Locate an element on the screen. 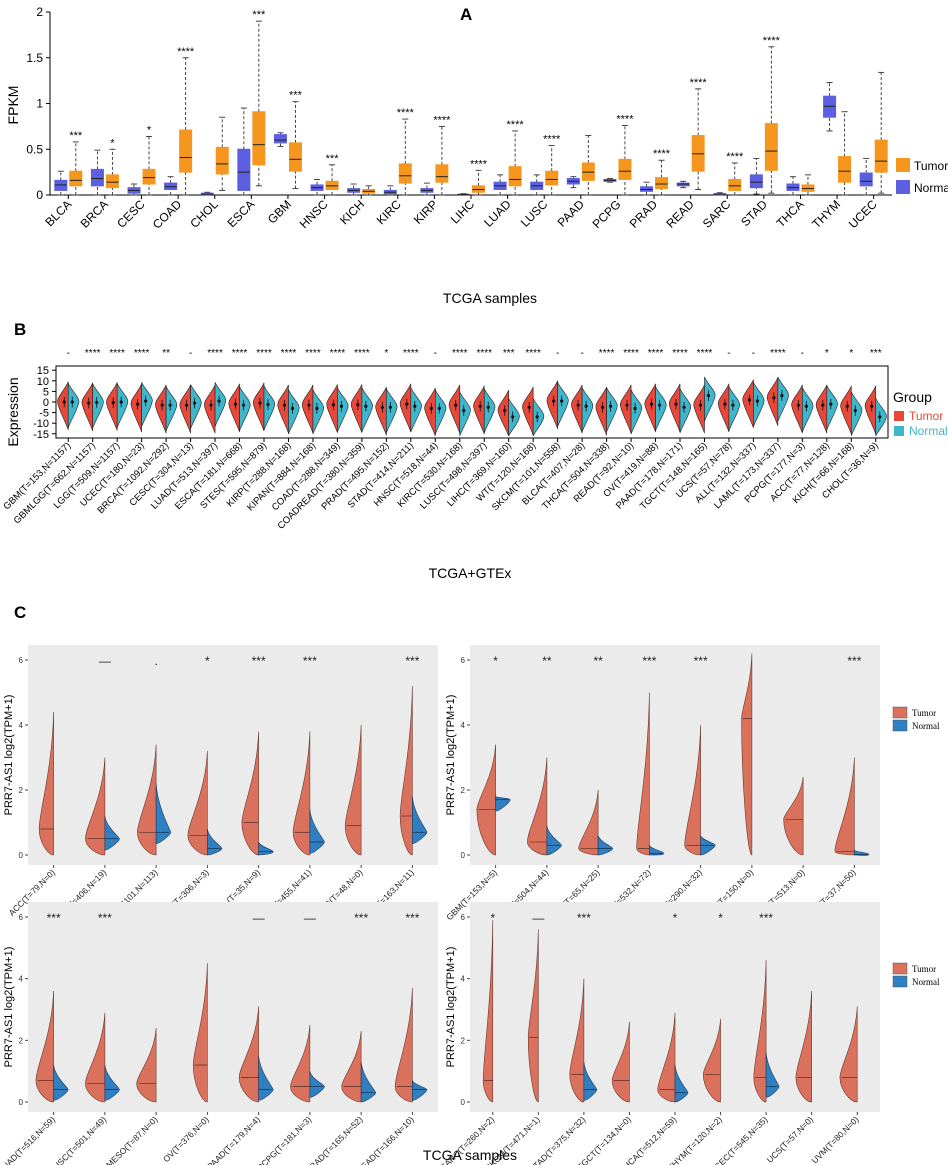 This screenshot has height=1165, width=948. b-significance-laml: **** is located at coordinates (778, 353).